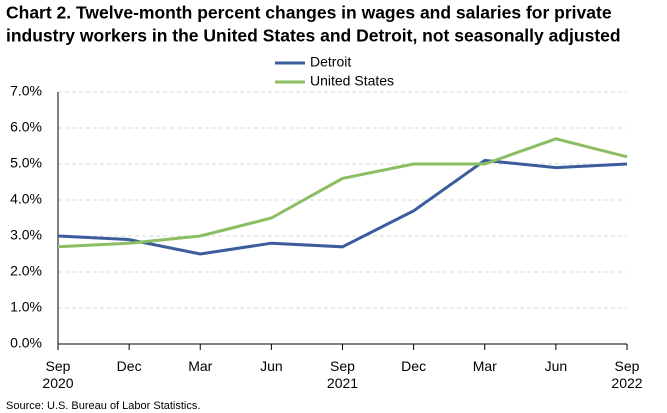 Image resolution: width=667 pixels, height=413 pixels. What do you see at coordinates (26, 91) in the screenshot?
I see `y-tick-label: 7.0%` at bounding box center [26, 91].